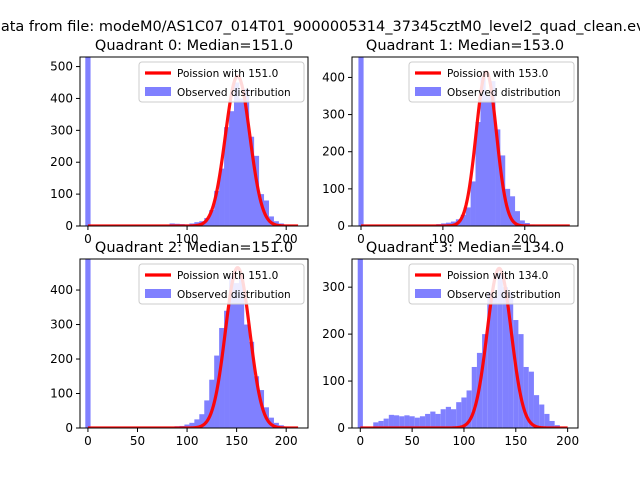 Image resolution: width=640 pixels, height=480 pixels. What do you see at coordinates (465, 46) in the screenshot?
I see `subplot-title: Quadrant 1: Median=153.0` at bounding box center [465, 46].